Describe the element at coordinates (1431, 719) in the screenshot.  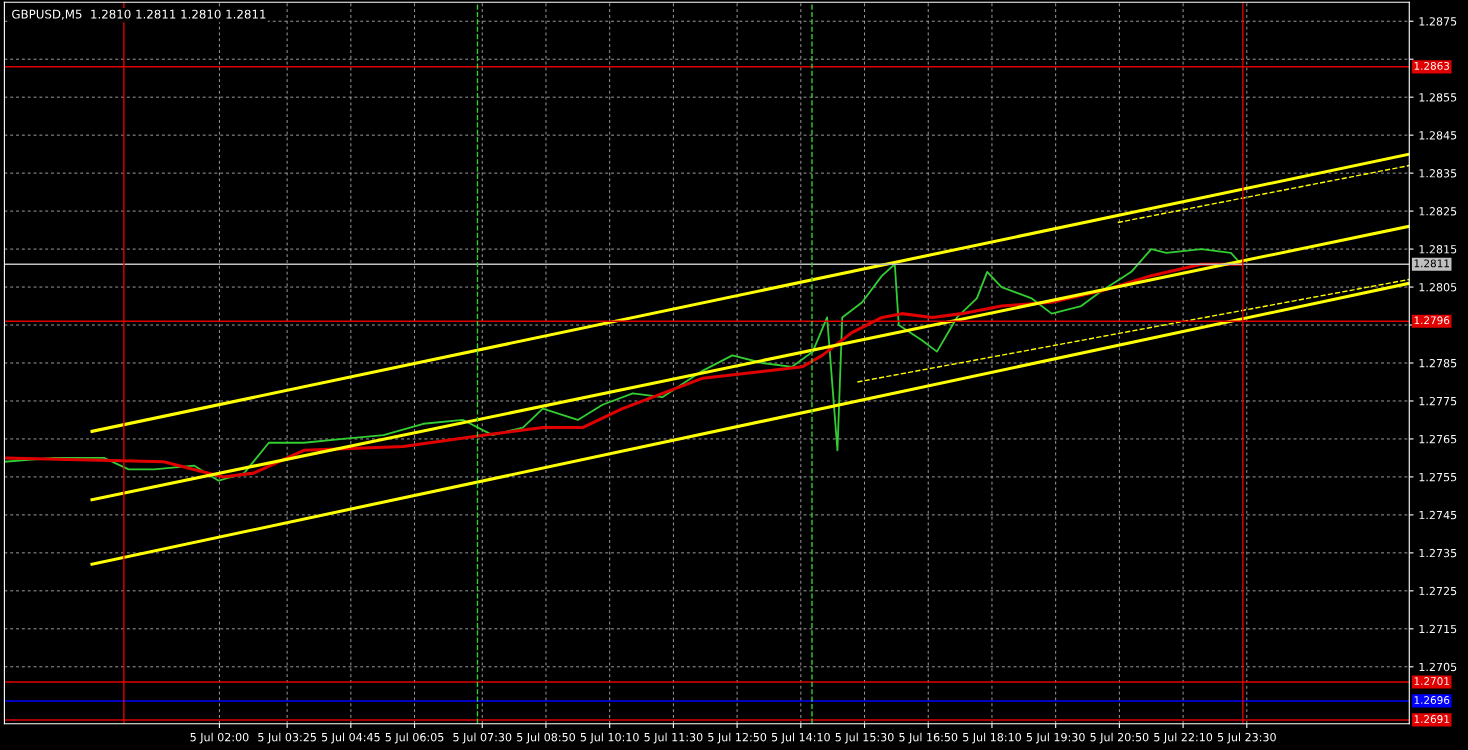
I see `ref-line-label: 1.2691` at that location.